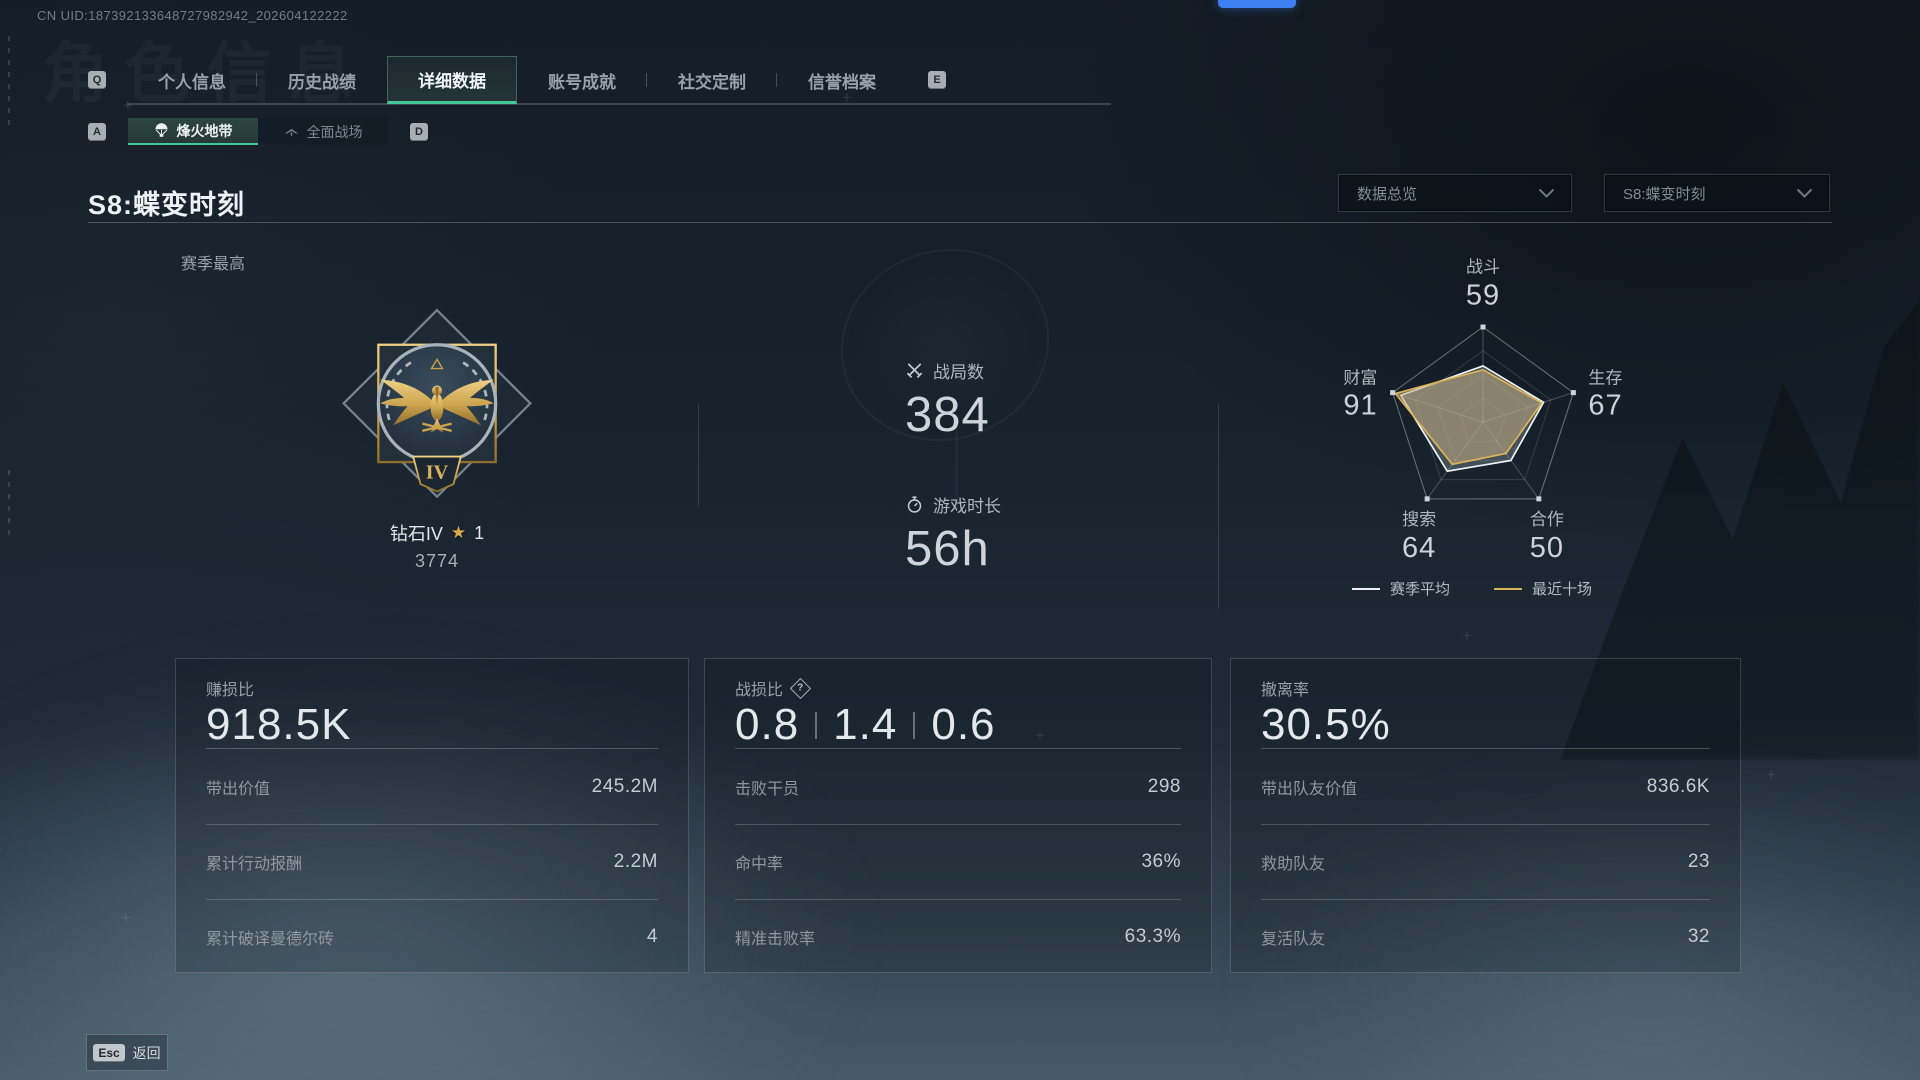 This screenshot has width=1920, height=1080. What do you see at coordinates (1309, 789) in the screenshot?
I see `stat-row-label: 带出队友价值` at bounding box center [1309, 789].